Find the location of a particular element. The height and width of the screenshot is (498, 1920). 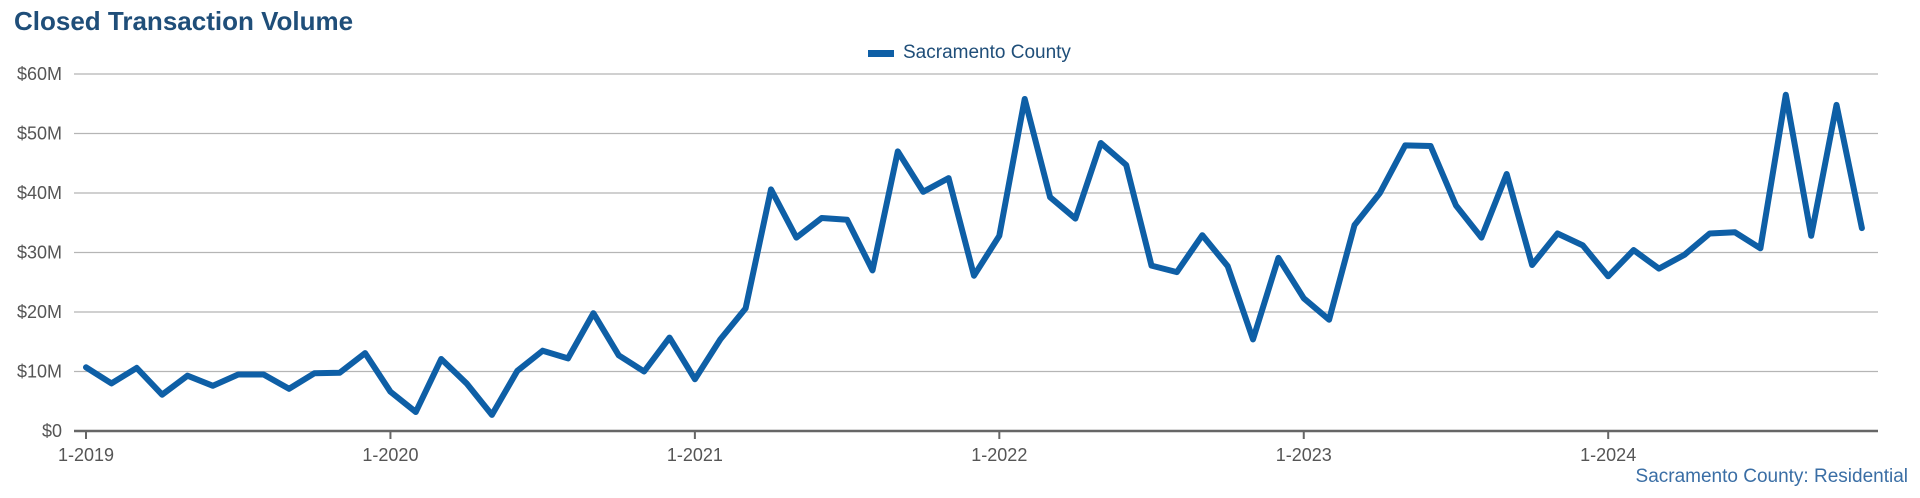

footer-note: Sacramento County: Residential is located at coordinates (1771, 476).